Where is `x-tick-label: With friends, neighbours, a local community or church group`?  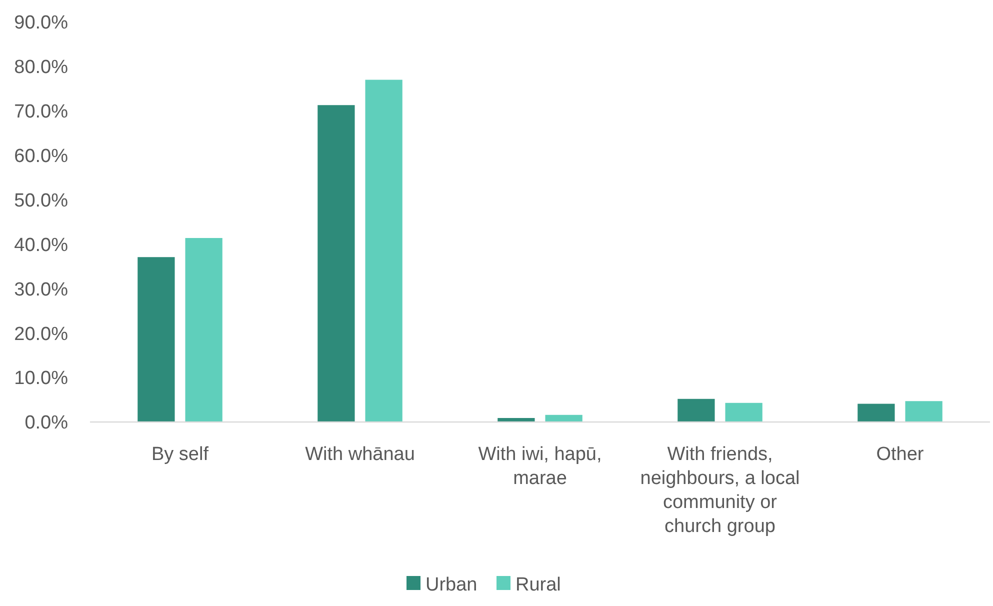 x-tick-label: With friends, neighbours, a local community or church group is located at coordinates (720, 490).